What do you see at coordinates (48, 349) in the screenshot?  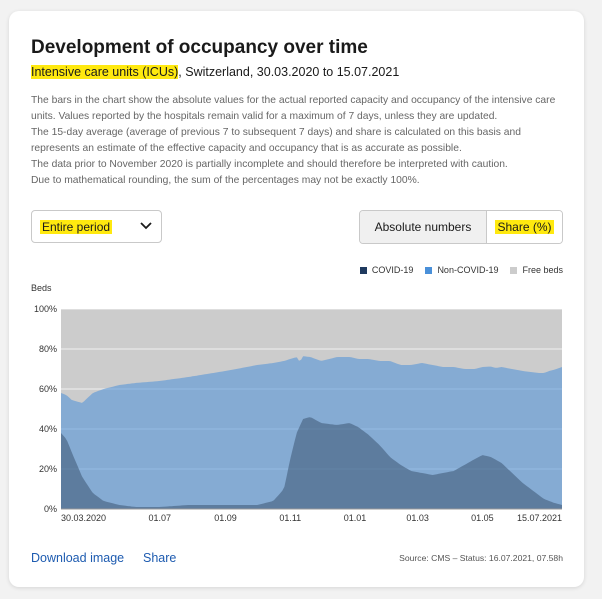 I see `y-tick-label: 80%` at bounding box center [48, 349].